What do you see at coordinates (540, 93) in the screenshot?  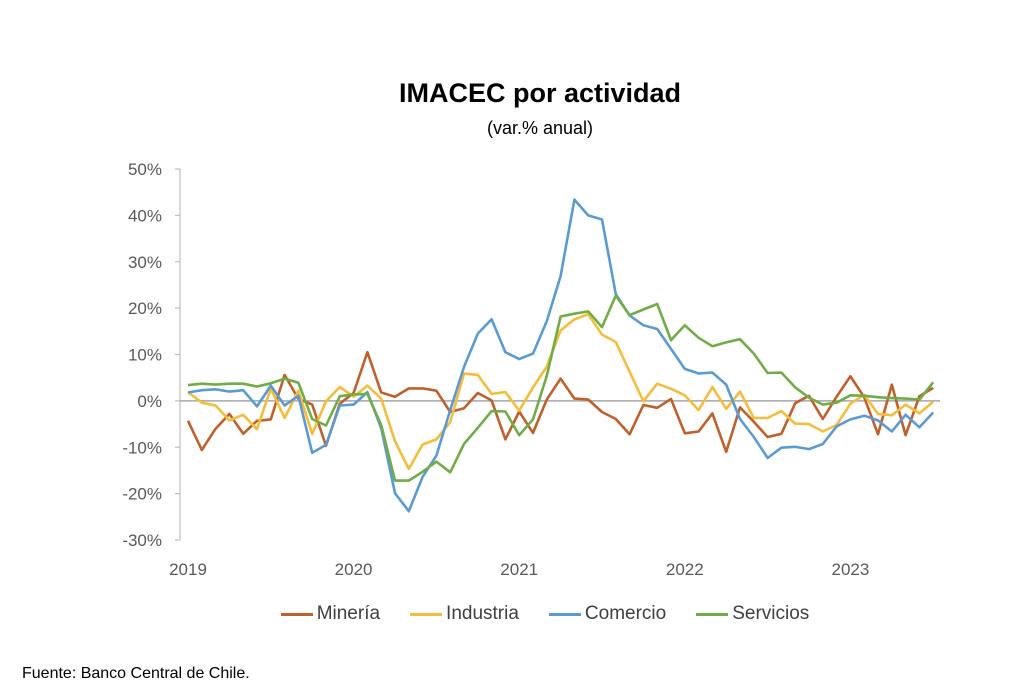 I see `chart-title: IMACEC por actividad` at bounding box center [540, 93].